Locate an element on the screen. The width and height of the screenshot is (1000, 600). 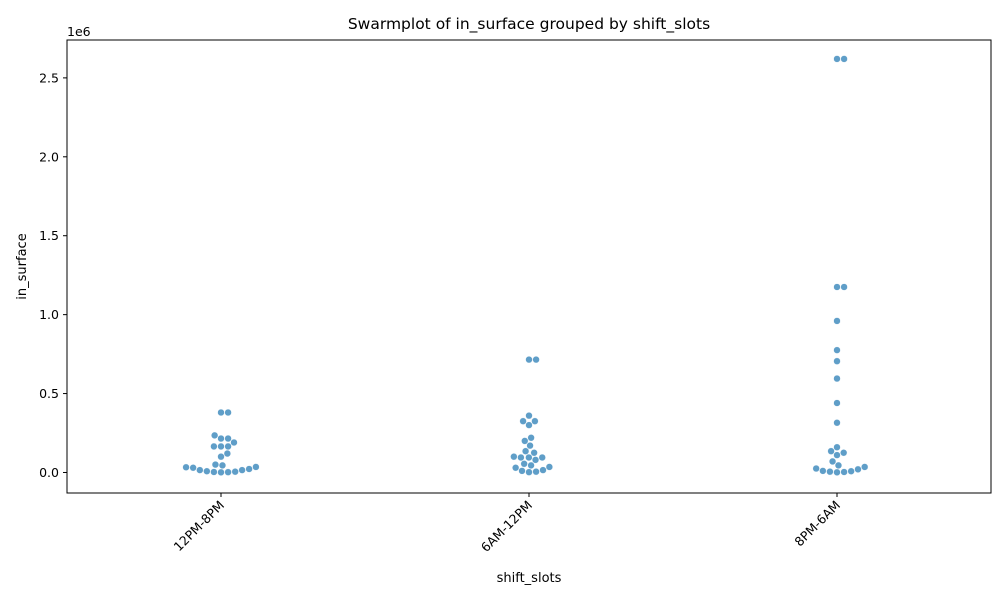
x-tick-label: 12PM-8PM is located at coordinates (199, 526).